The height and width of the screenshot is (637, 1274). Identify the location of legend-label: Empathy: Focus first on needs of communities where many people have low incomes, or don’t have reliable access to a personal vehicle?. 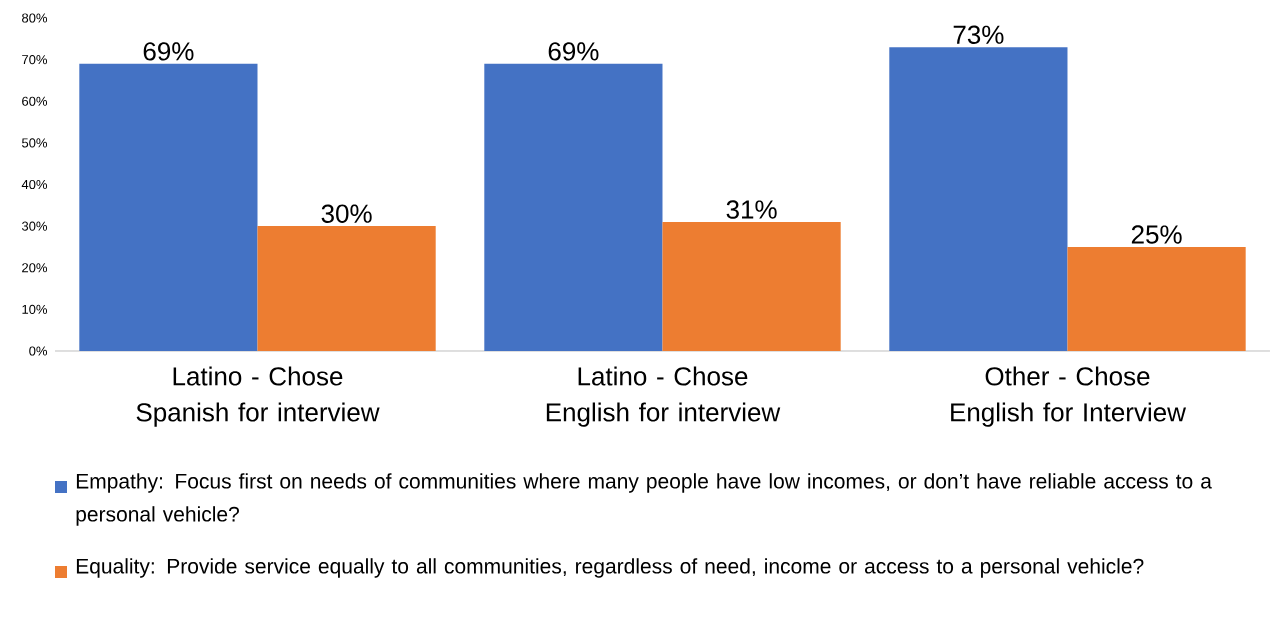
(644, 499).